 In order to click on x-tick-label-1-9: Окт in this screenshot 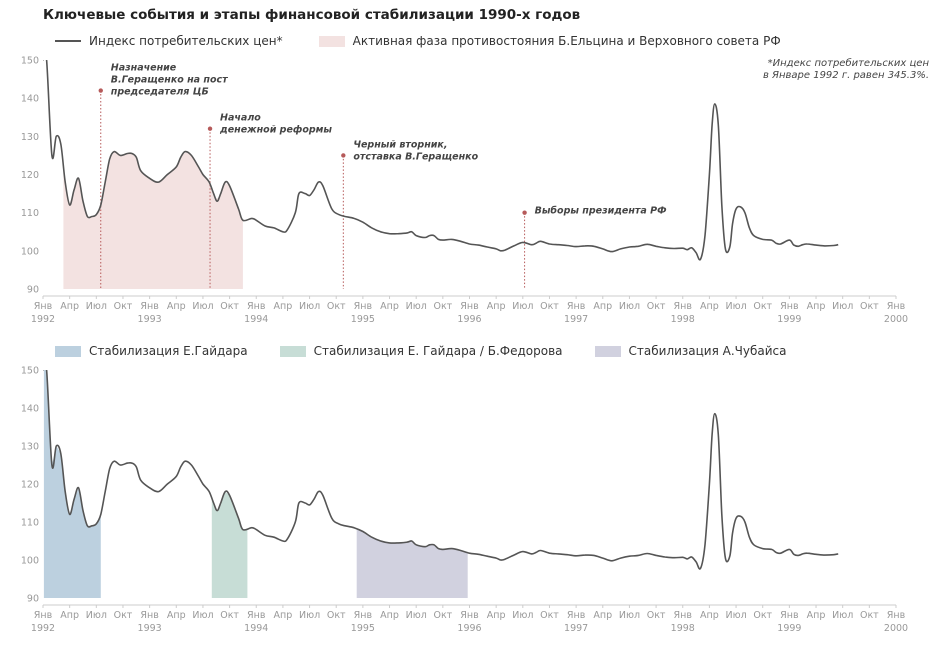, I will do `click(123, 615)`.